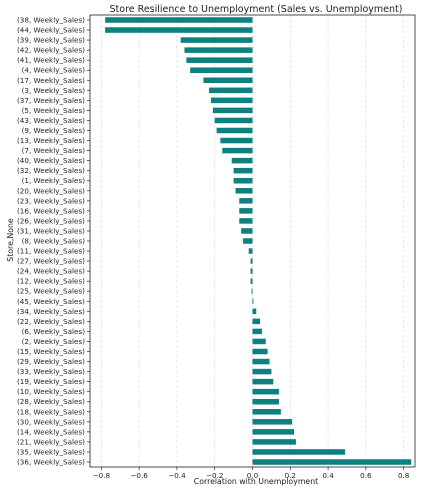  What do you see at coordinates (51, 210) in the screenshot?
I see `y-tick-label: (16, Weekly_Sales)` at bounding box center [51, 210].